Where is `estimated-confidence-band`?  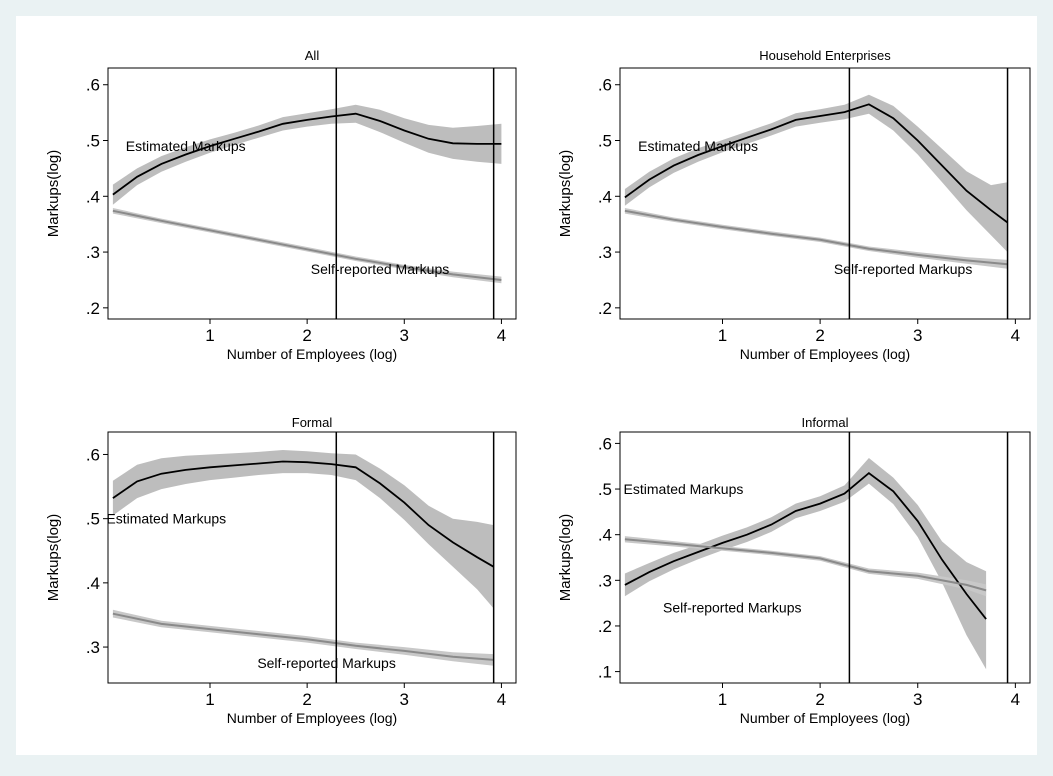
estimated-confidence-band is located at coordinates (303, 529).